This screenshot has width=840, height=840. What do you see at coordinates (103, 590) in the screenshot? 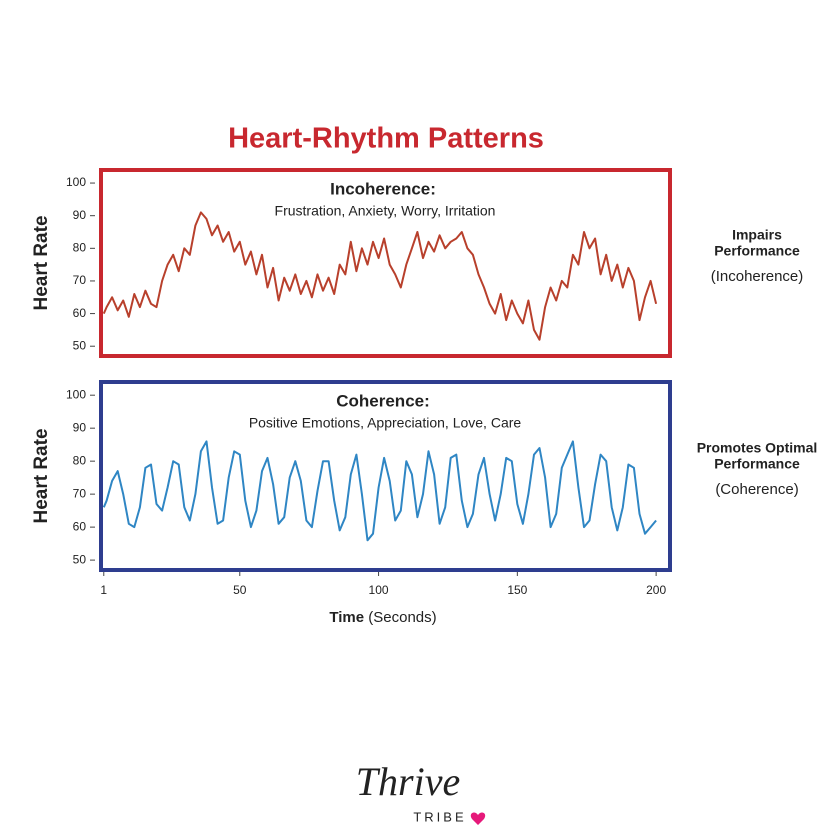
I see `x-tick-label: 1` at bounding box center [103, 590].